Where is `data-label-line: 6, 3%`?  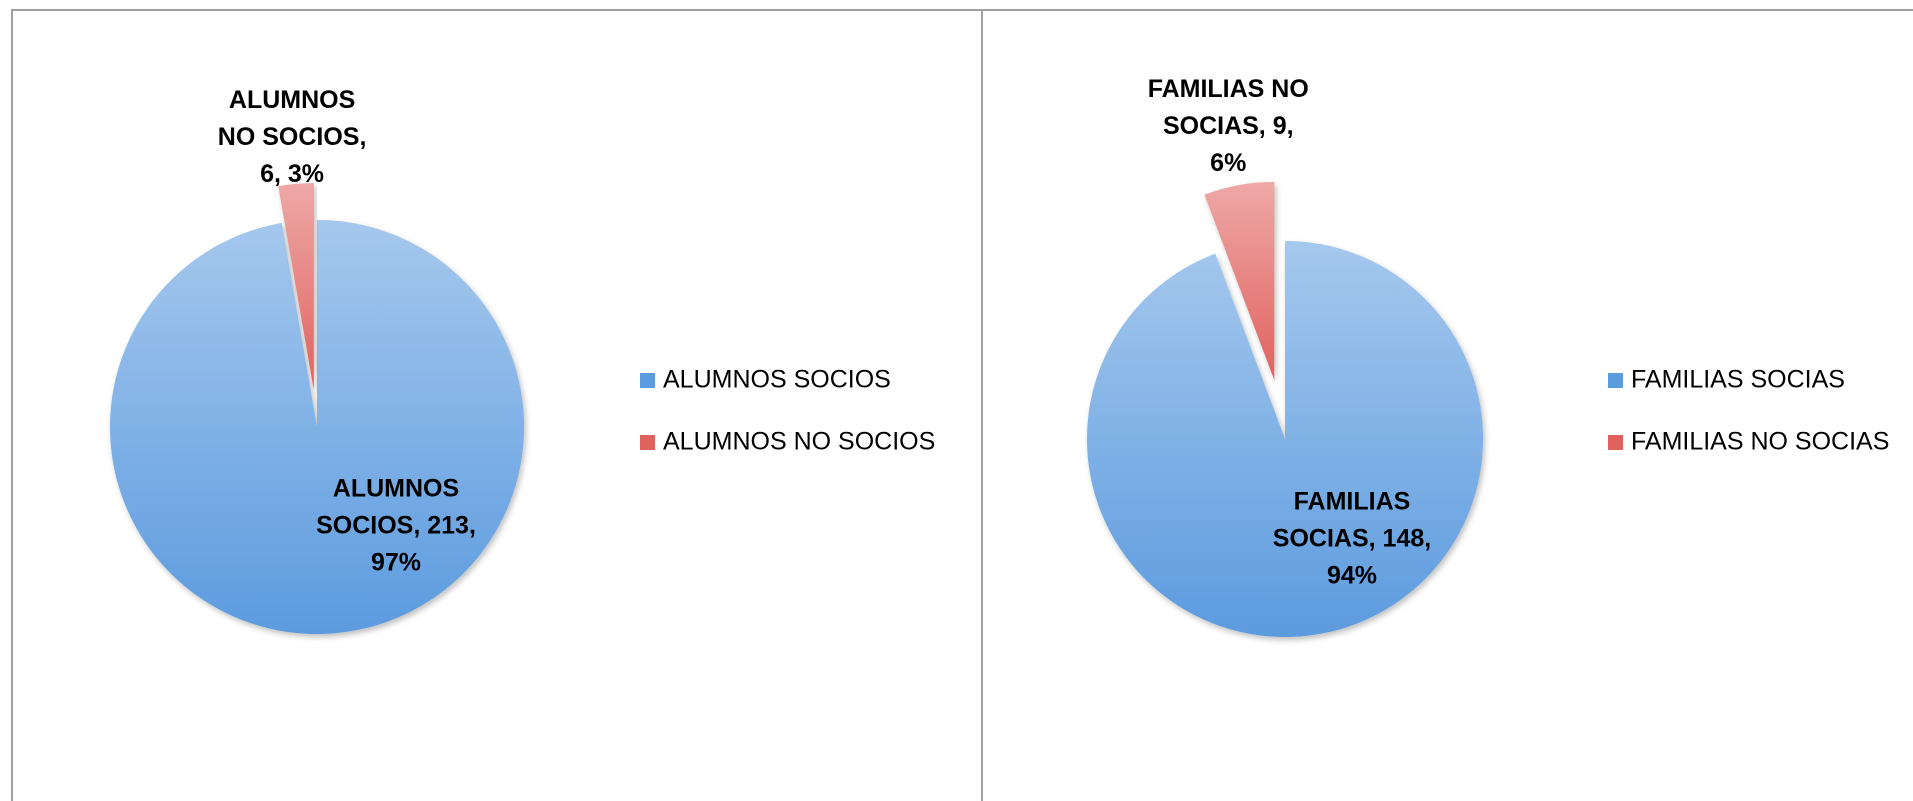
data-label-line: 6, 3% is located at coordinates (292, 174).